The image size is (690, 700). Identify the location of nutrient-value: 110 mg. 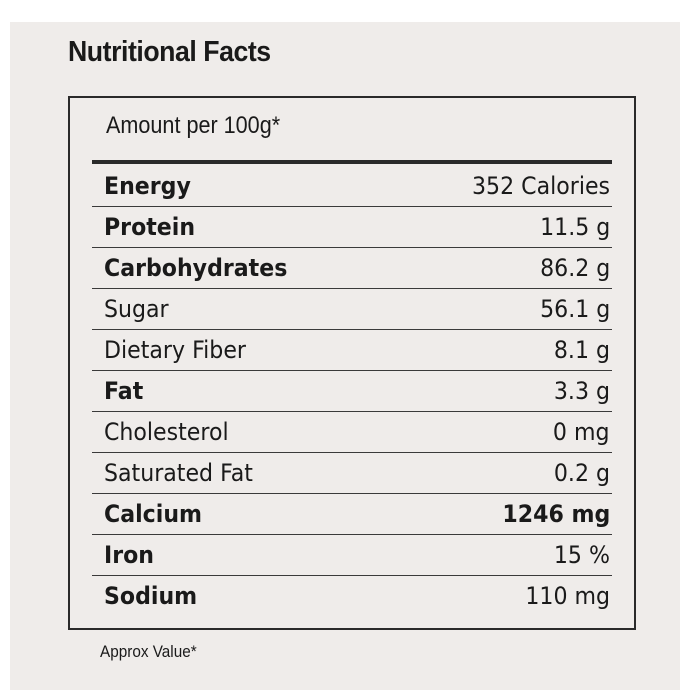
(567, 596).